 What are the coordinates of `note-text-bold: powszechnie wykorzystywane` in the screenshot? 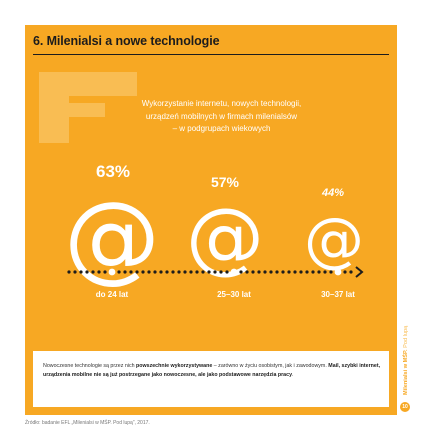 It's located at (174, 366).